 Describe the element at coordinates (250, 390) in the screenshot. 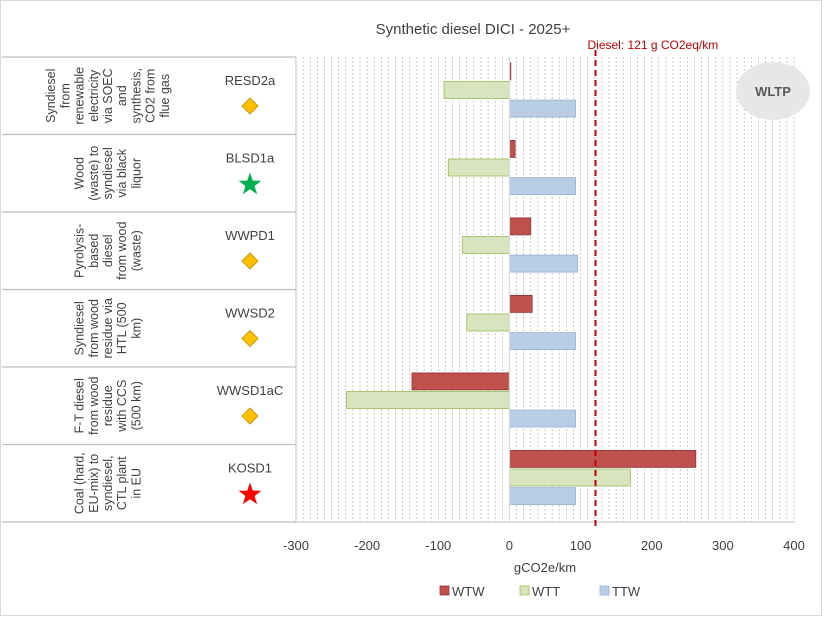

I see `pathway-code: WWSD1aC` at that location.